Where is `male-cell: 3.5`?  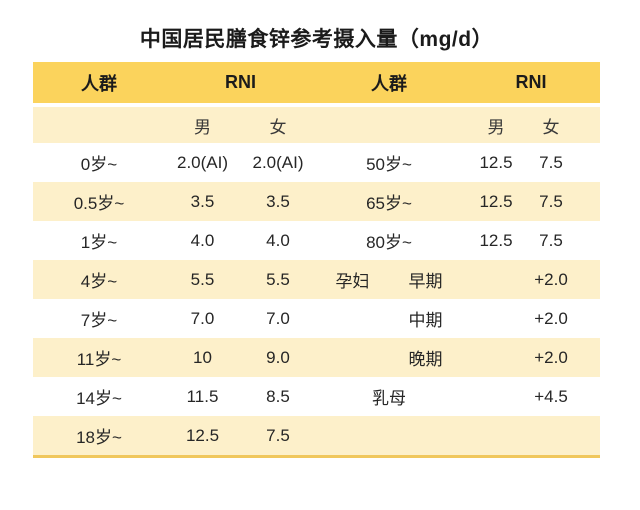
male-cell: 3.5 is located at coordinates (202, 201).